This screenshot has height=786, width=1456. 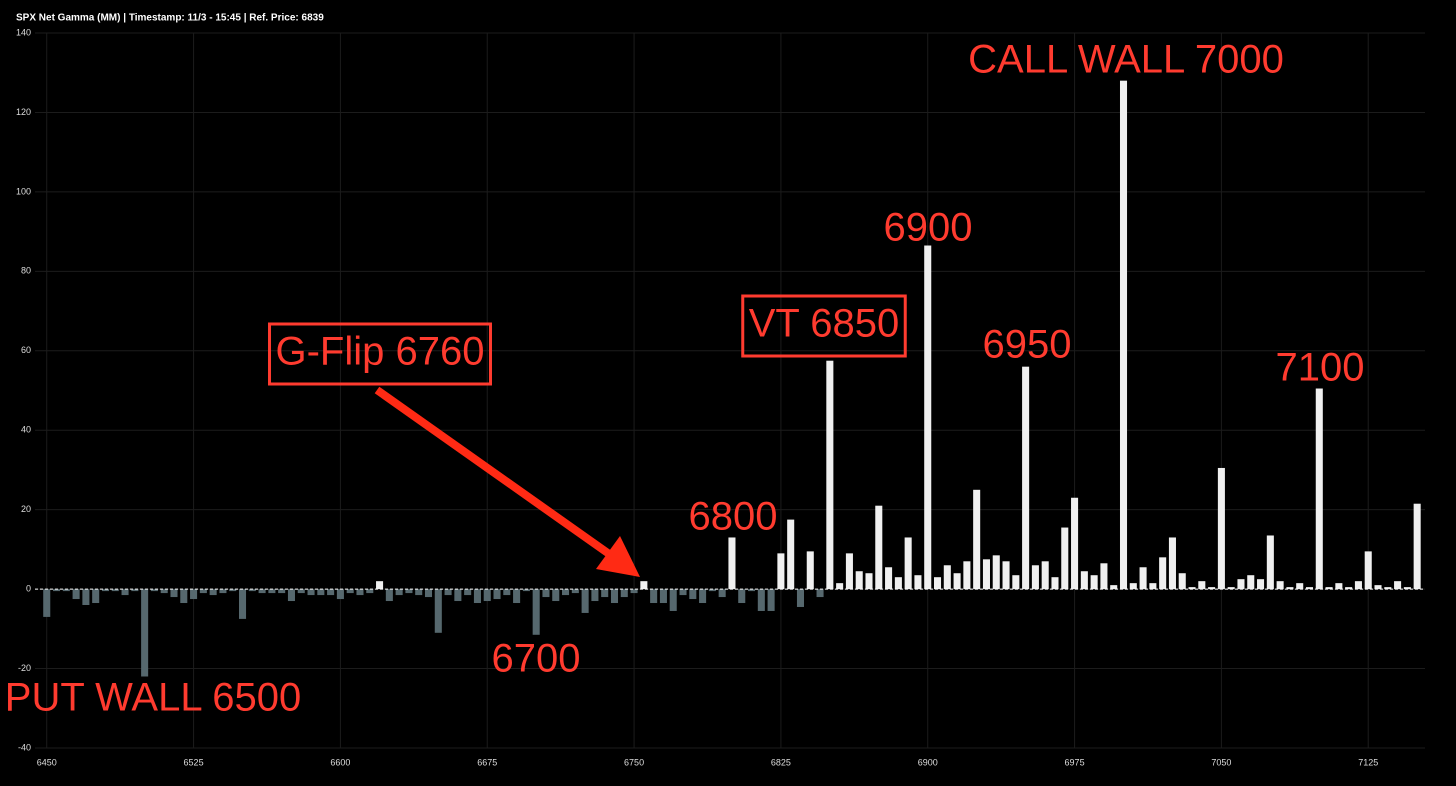 What do you see at coordinates (1075, 762) in the screenshot?
I see `x-tick-label: 6975` at bounding box center [1075, 762].